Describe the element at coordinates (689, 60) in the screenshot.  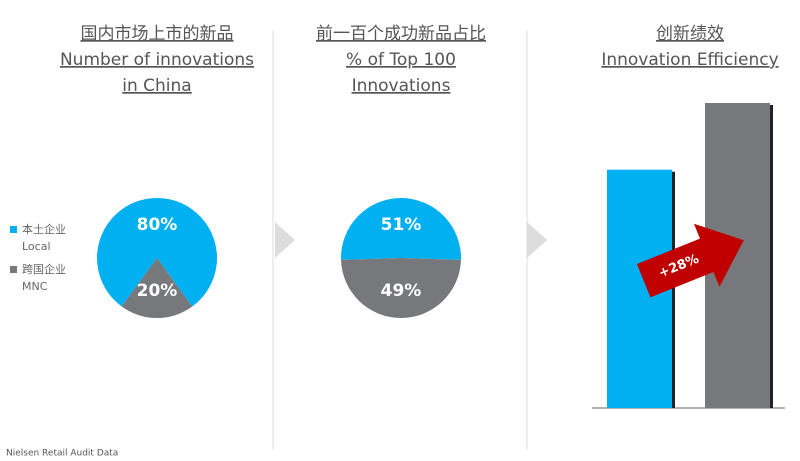
I see `chart-subtitle: Innovation Efficiency` at that location.